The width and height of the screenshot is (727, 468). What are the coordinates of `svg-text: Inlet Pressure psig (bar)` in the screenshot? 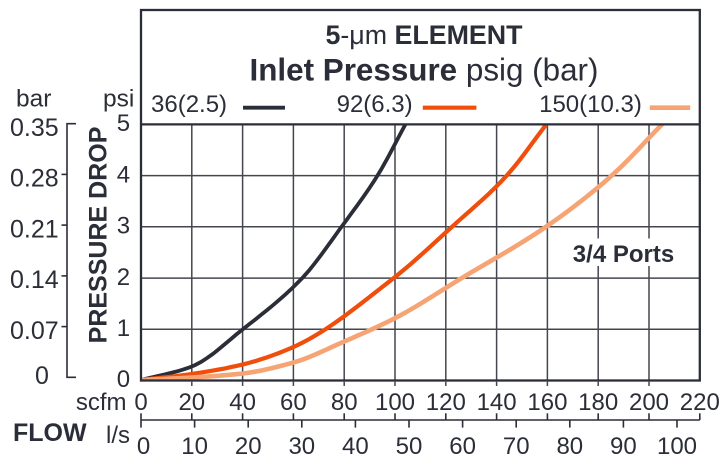 It's located at (424, 69).